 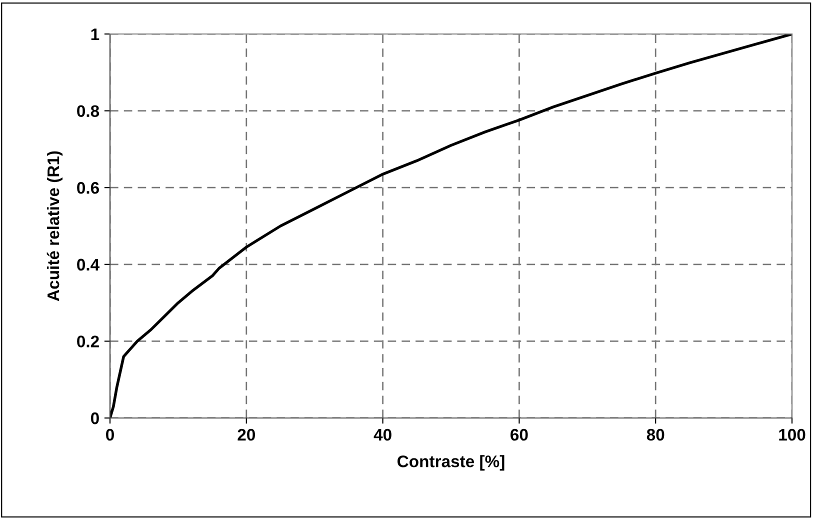 What do you see at coordinates (246, 434) in the screenshot?
I see `x-tick-label: 20` at bounding box center [246, 434].